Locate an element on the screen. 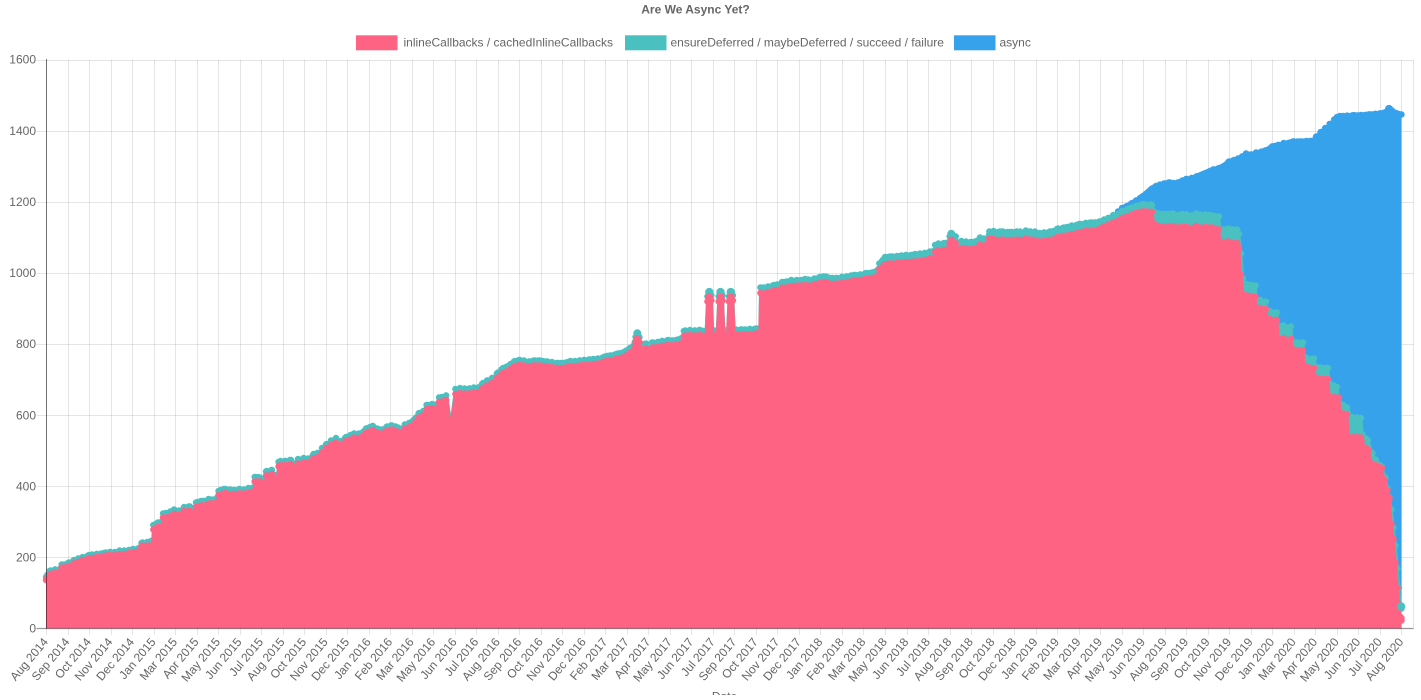 This screenshot has height=700, width=1421. svg-text: 1400 is located at coordinates (22, 131).